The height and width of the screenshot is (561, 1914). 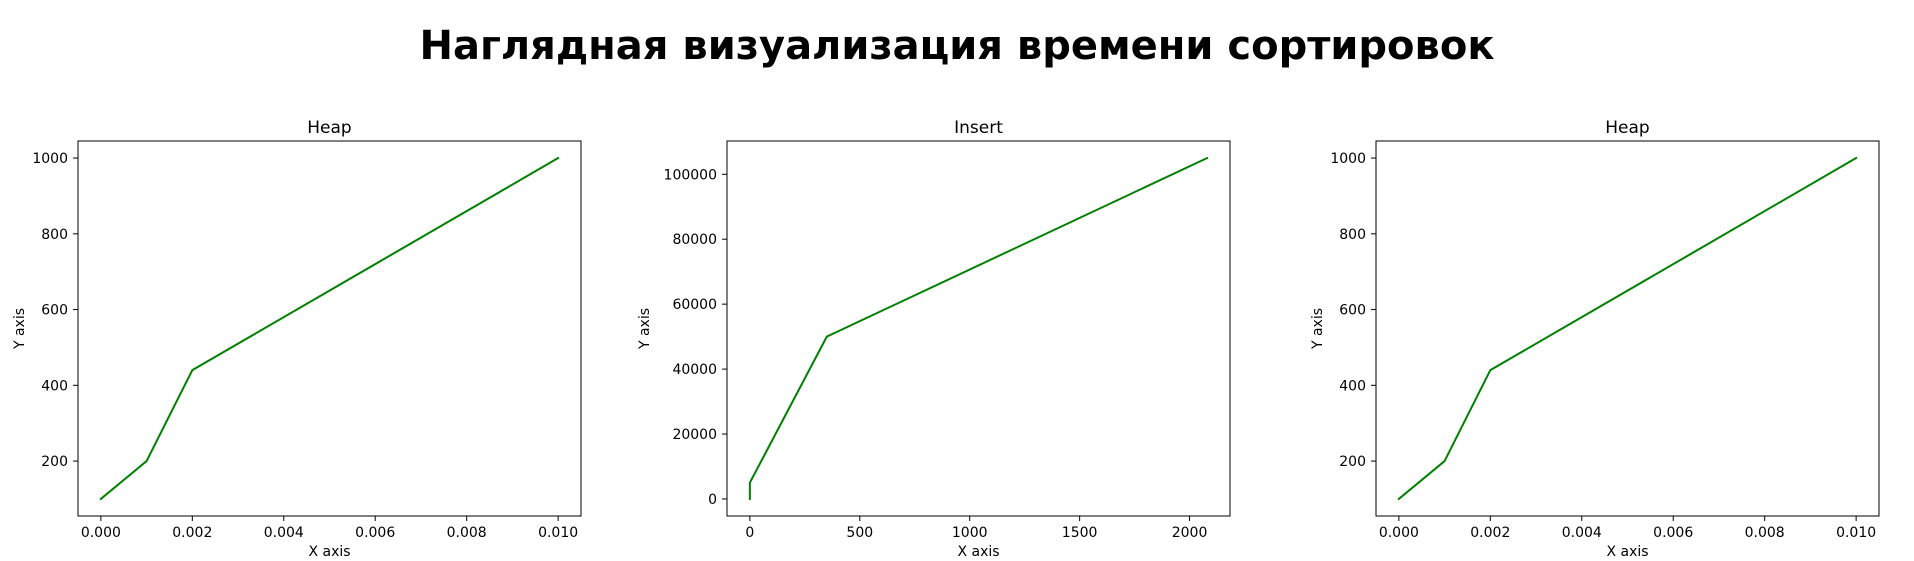 I want to click on heap-left-y-tick-label-1: 400, so click(x=54, y=386).